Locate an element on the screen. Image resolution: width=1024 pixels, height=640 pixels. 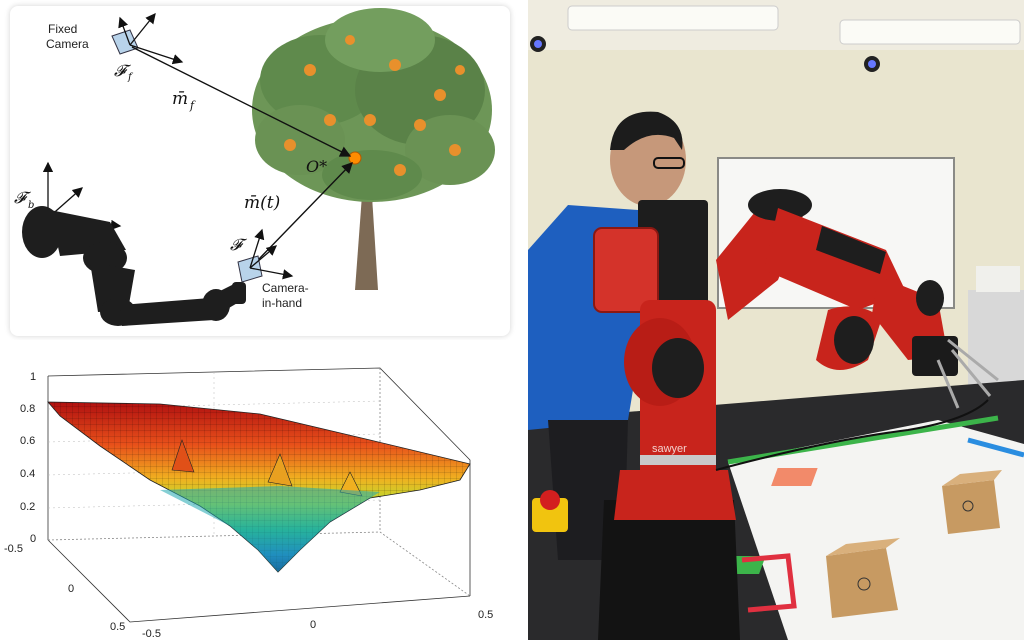
frame-base-sub: b is located at coordinates (31, 205).